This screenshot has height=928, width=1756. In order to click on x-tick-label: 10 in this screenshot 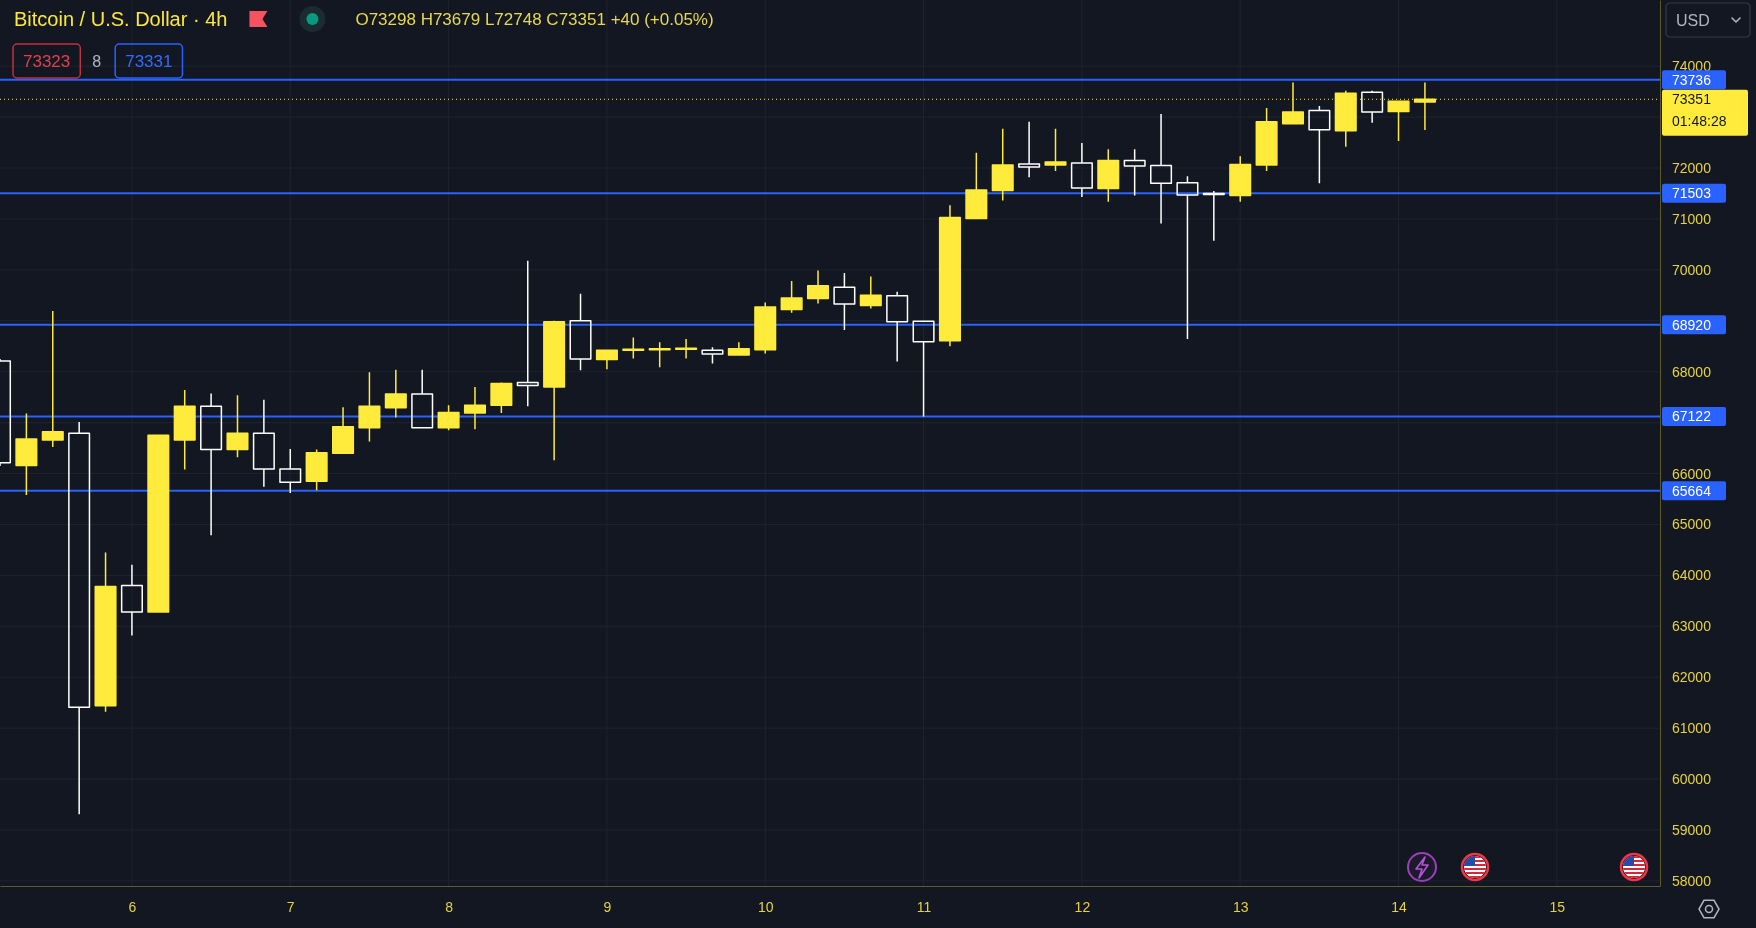, I will do `click(765, 906)`.